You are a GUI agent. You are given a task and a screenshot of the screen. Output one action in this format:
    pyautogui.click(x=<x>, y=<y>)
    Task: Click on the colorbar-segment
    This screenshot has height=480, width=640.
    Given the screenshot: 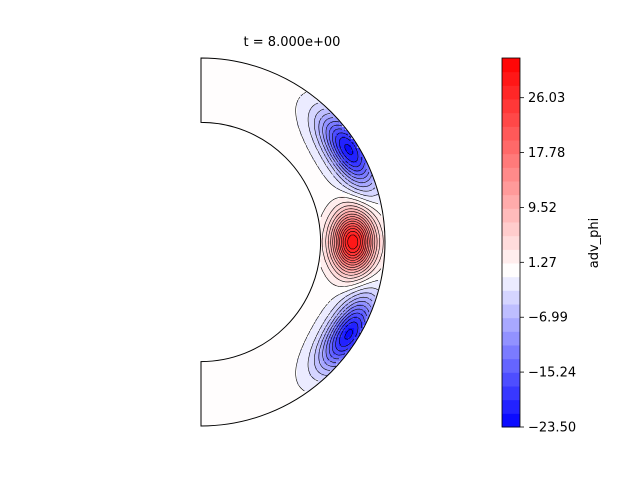 What is the action you would take?
    pyautogui.click(x=511, y=119)
    